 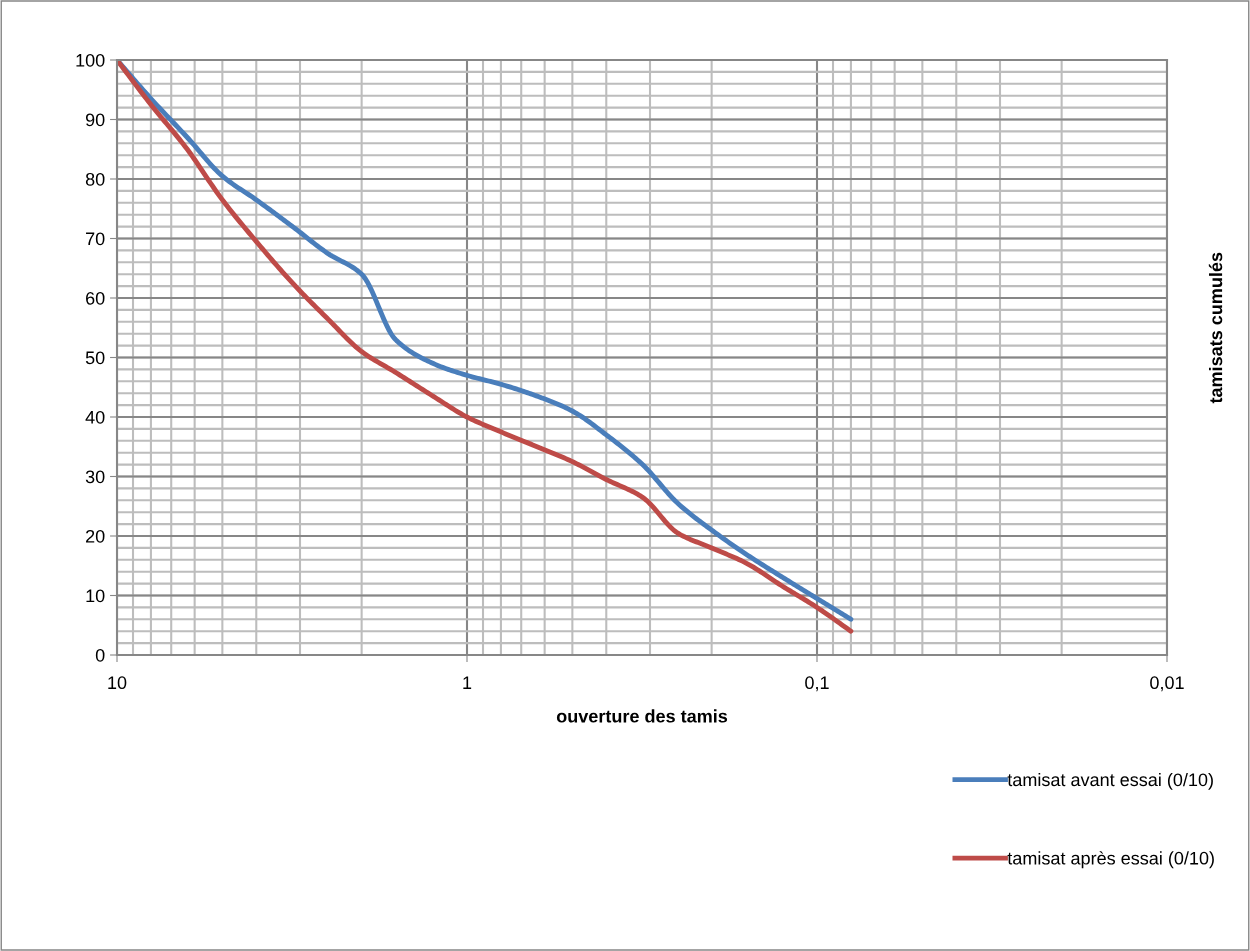 What do you see at coordinates (90, 60) in the screenshot?
I see `y-tick-label: 100` at bounding box center [90, 60].